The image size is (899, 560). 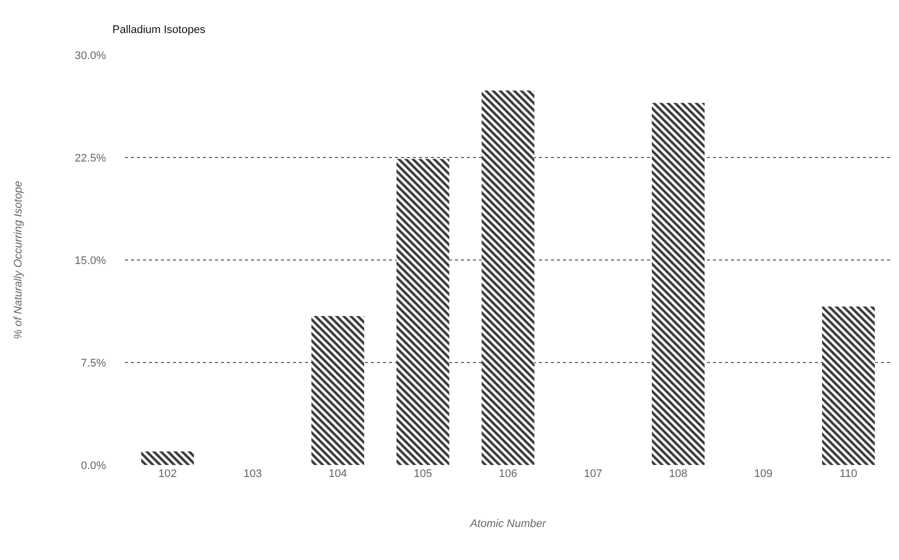 I want to click on x-tick-label: 106, so click(x=508, y=474).